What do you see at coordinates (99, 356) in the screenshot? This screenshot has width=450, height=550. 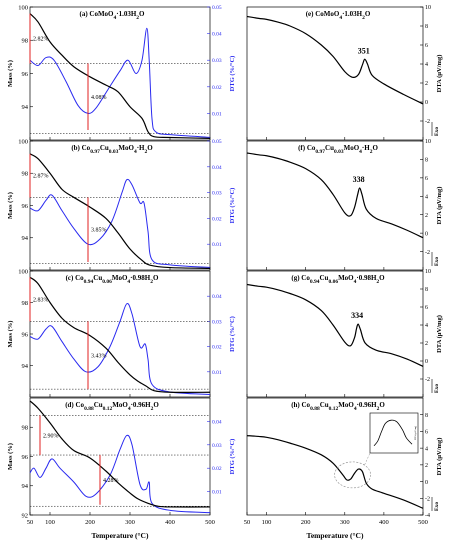 I see `mass-loss-label: 3.43%` at bounding box center [99, 356].